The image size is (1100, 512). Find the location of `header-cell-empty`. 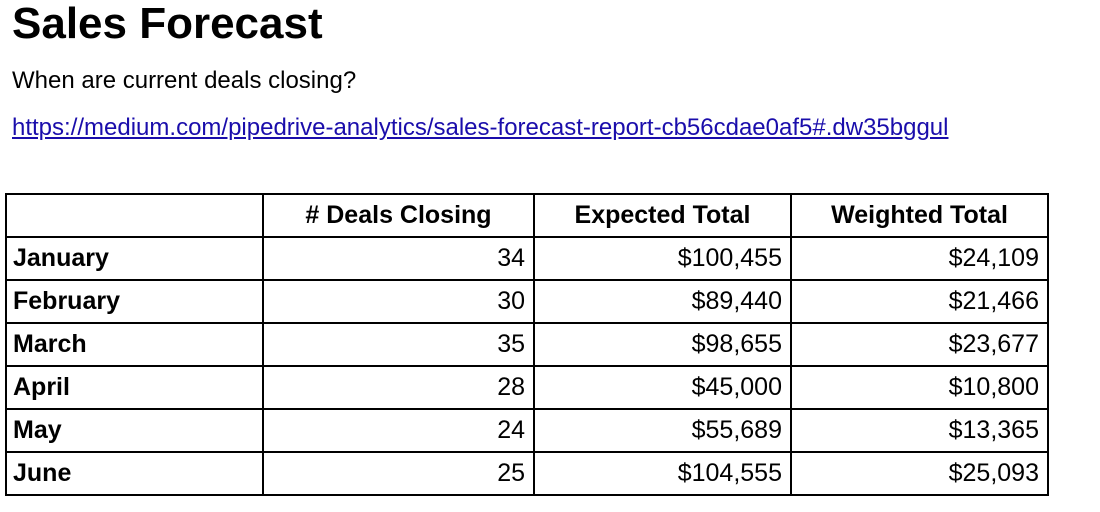

header-cell-empty is located at coordinates (134, 215).